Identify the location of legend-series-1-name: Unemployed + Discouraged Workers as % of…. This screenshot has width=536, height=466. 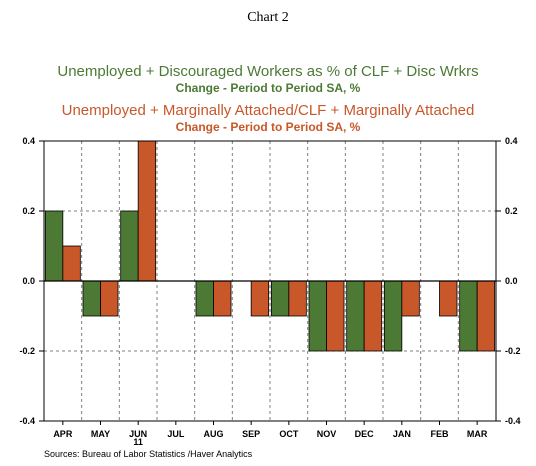
(268, 71).